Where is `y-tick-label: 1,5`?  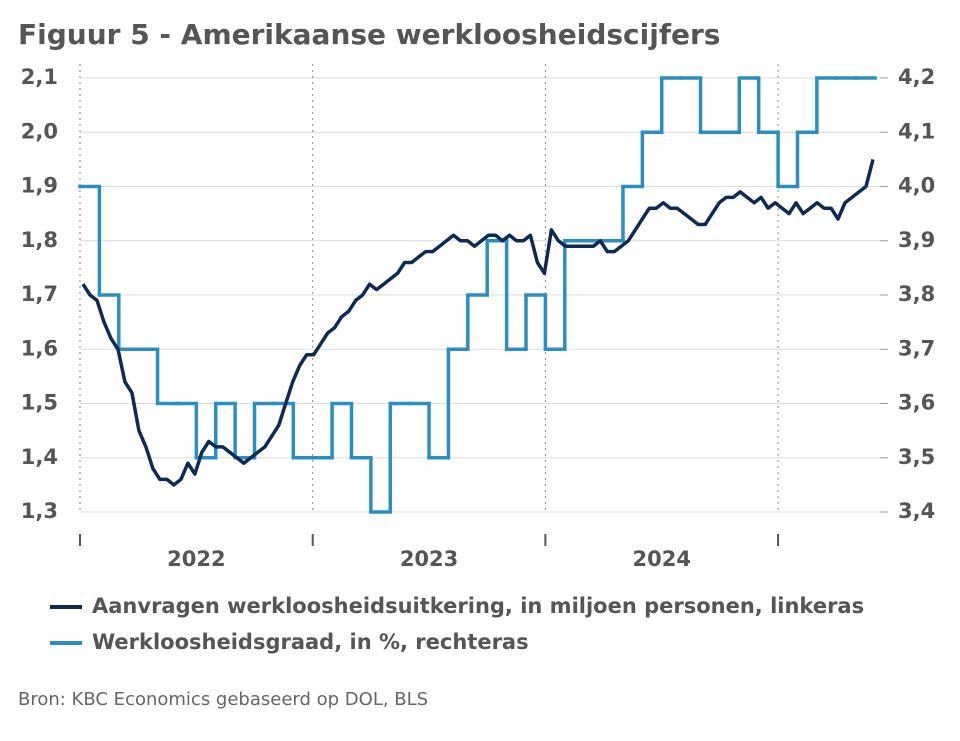 y-tick-label: 1,5 is located at coordinates (39, 403).